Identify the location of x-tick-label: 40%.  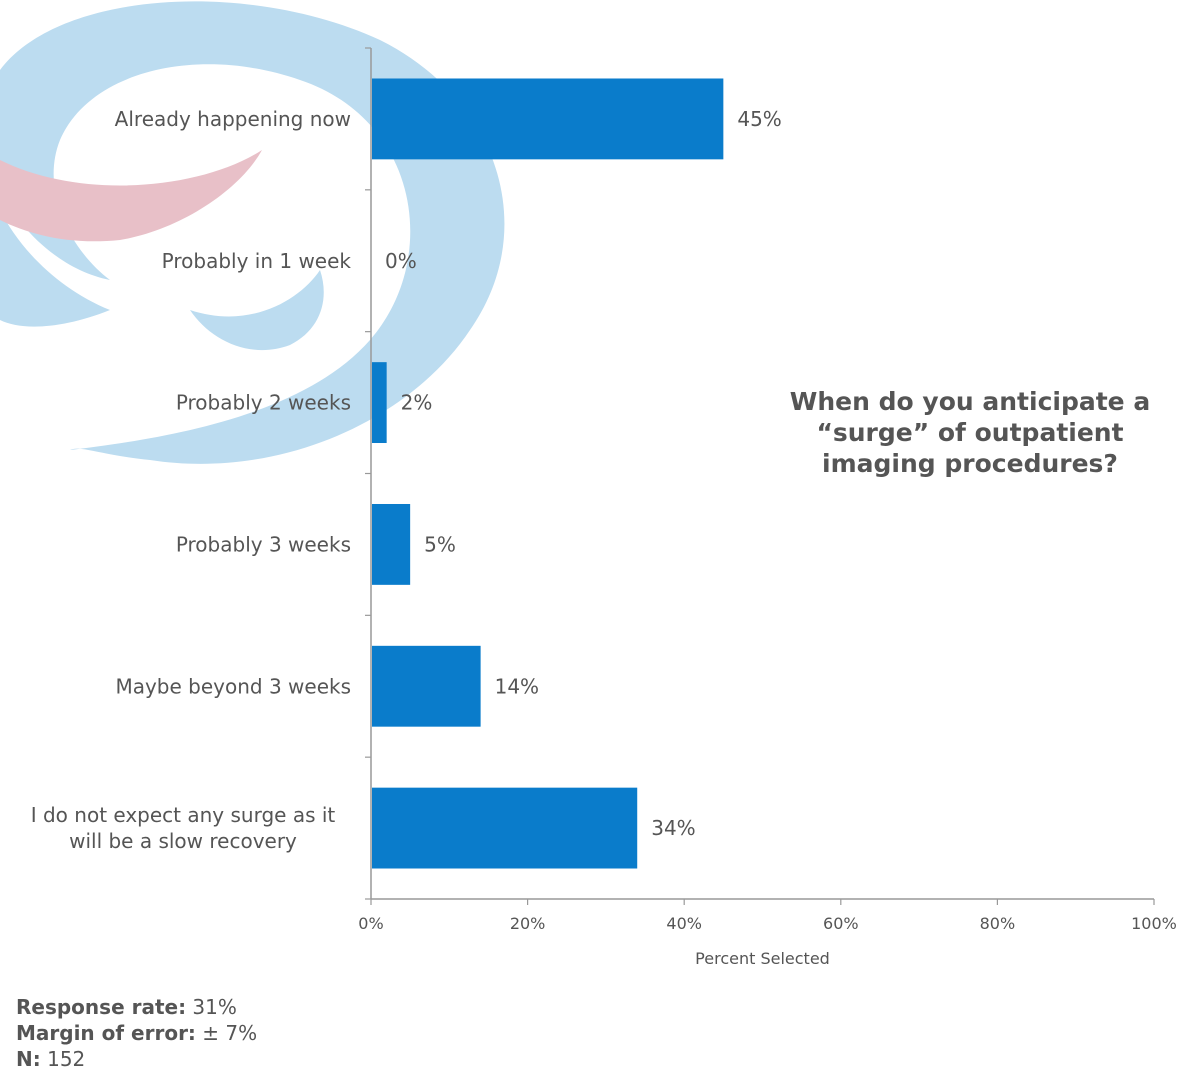
(684, 923).